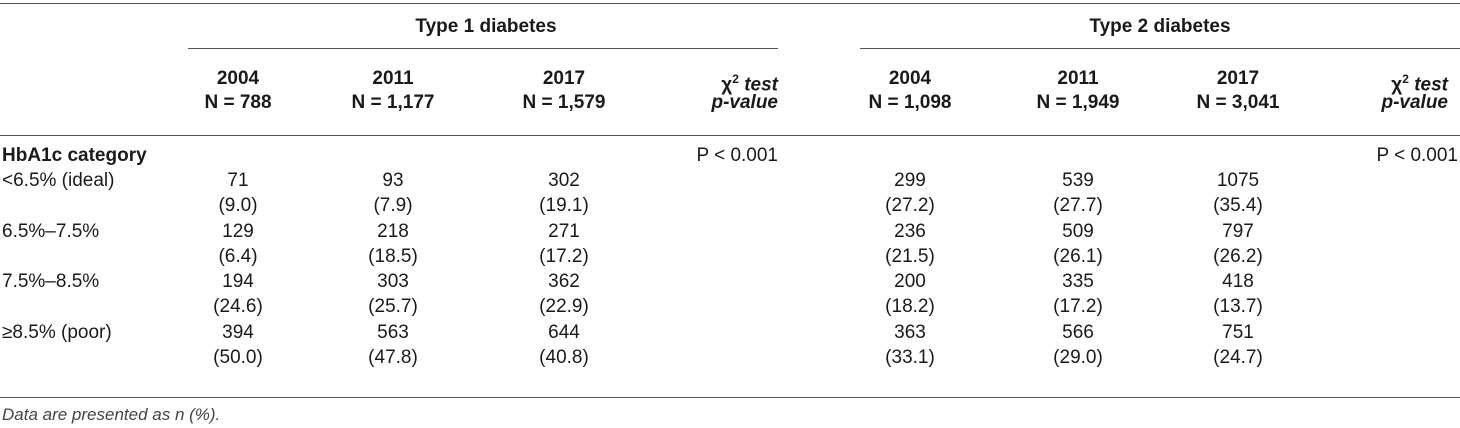 The height and width of the screenshot is (428, 1460). I want to click on footnote: Data are presented as n (%)., so click(111, 414).